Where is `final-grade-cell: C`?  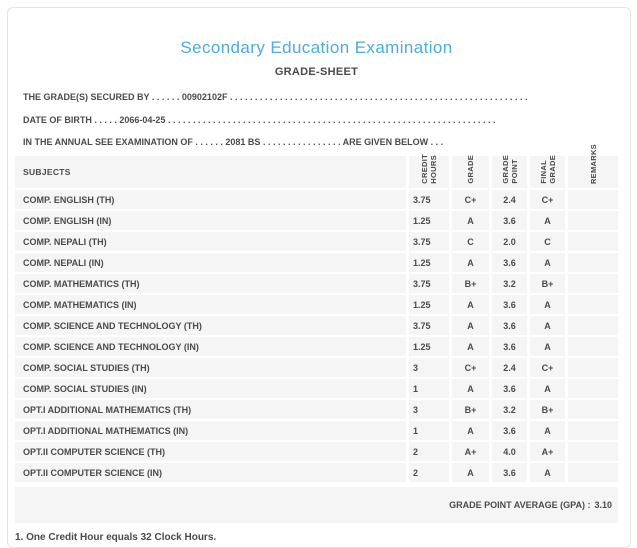
final-grade-cell: C is located at coordinates (547, 241).